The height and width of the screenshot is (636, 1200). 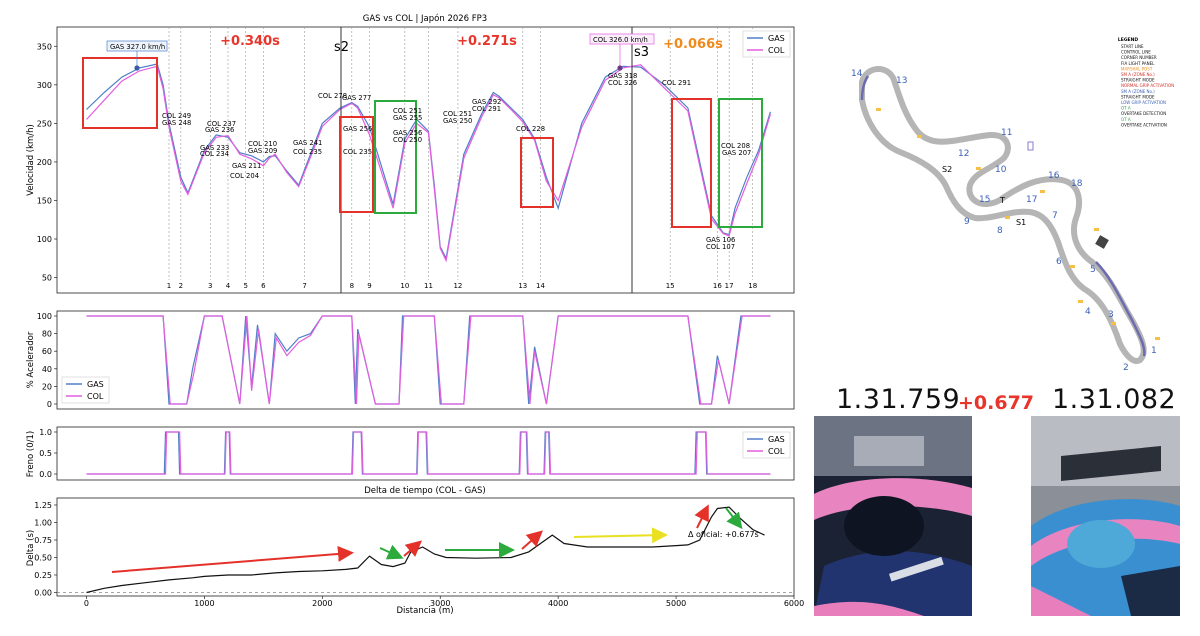 What do you see at coordinates (47, 351) in the screenshot?
I see `y-tick-label: 60` at bounding box center [47, 351].